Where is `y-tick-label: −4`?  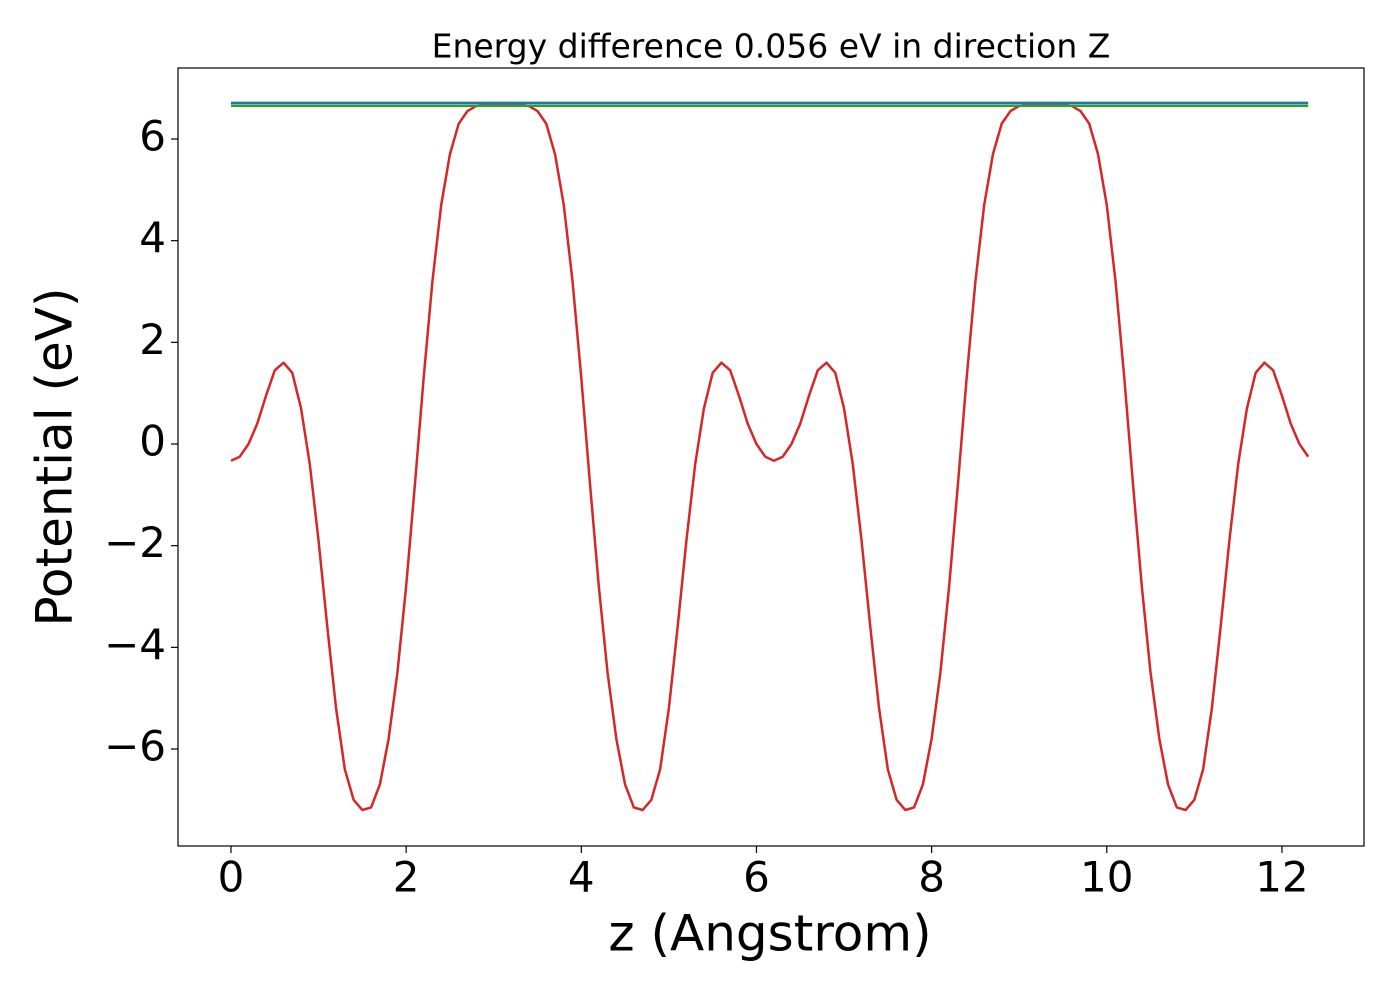 y-tick-label: −4 is located at coordinates (135, 644).